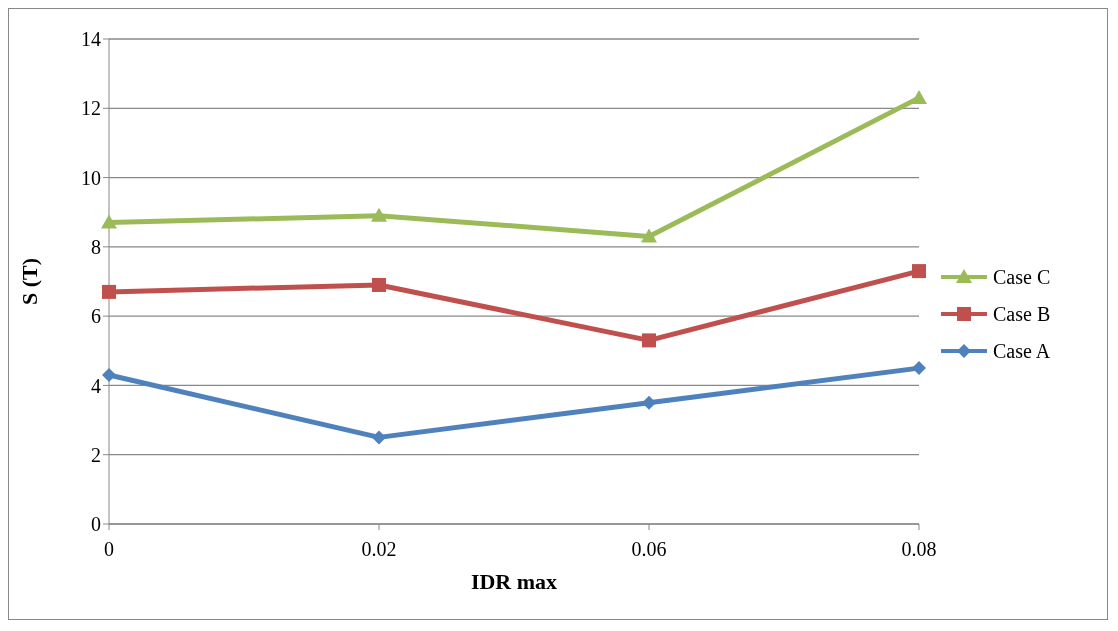 This screenshot has height=631, width=1118. What do you see at coordinates (29, 281) in the screenshot?
I see `y-axis-title: S (T)` at bounding box center [29, 281].